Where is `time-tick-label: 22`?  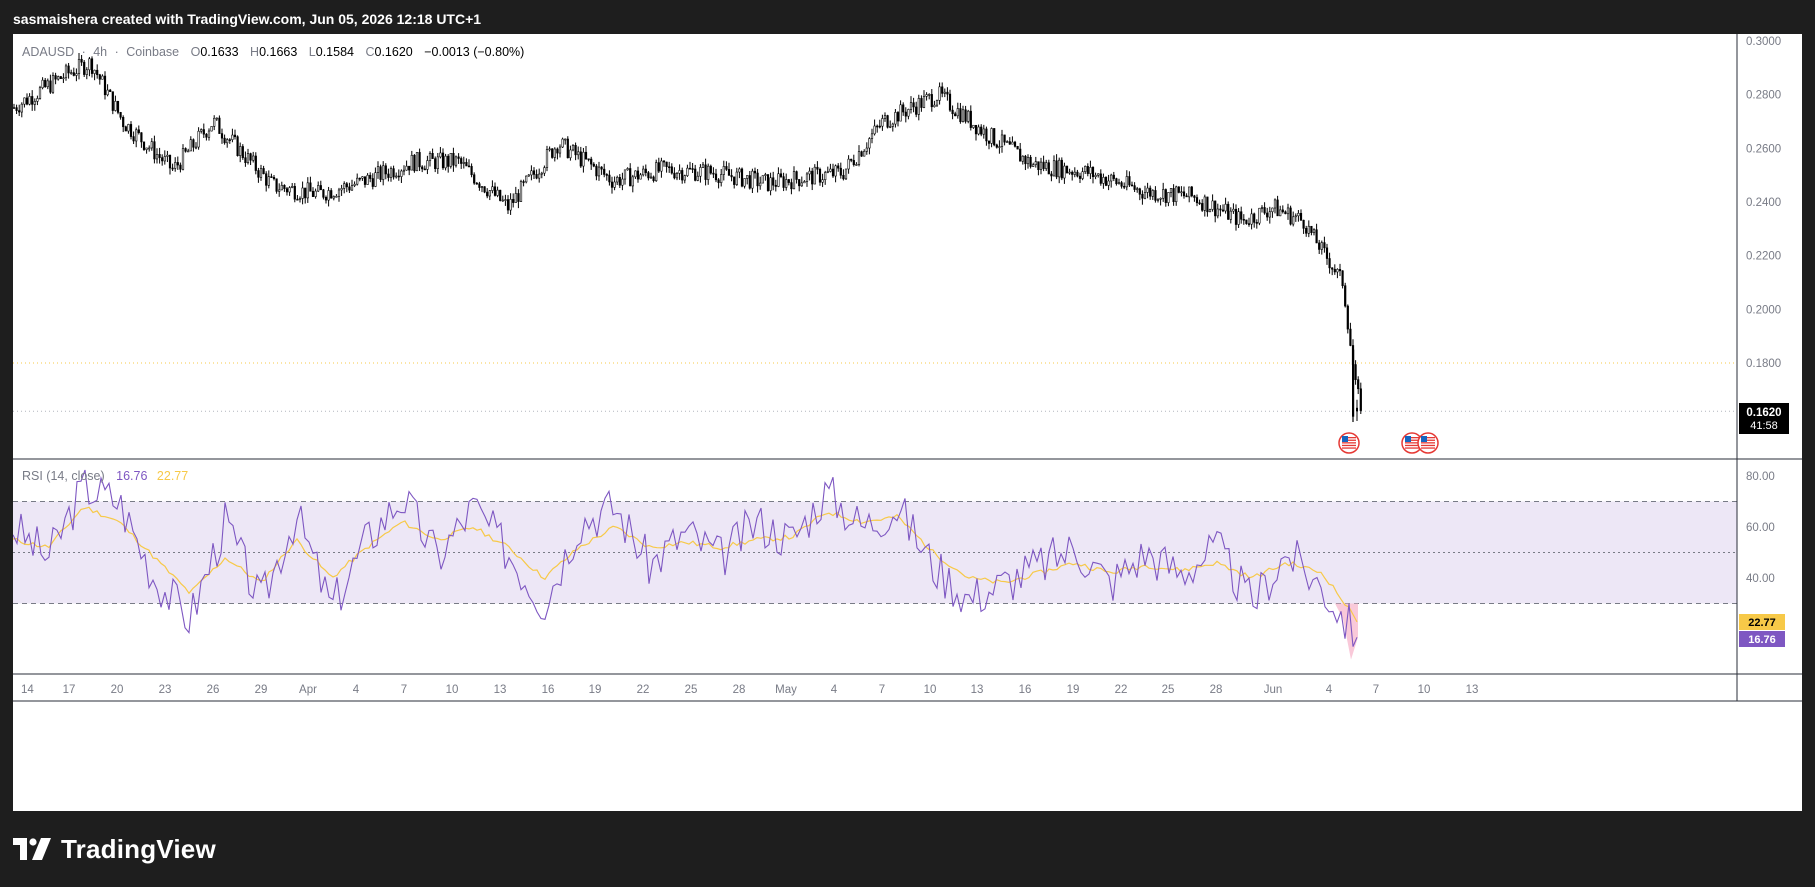
time-tick-label: 22 is located at coordinates (643, 690).